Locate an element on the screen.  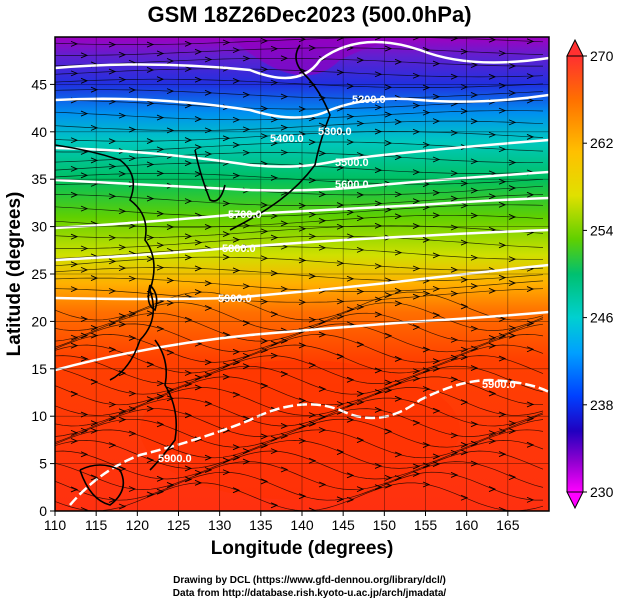
colorbar-bottom-arrow is located at coordinates (575, 500).